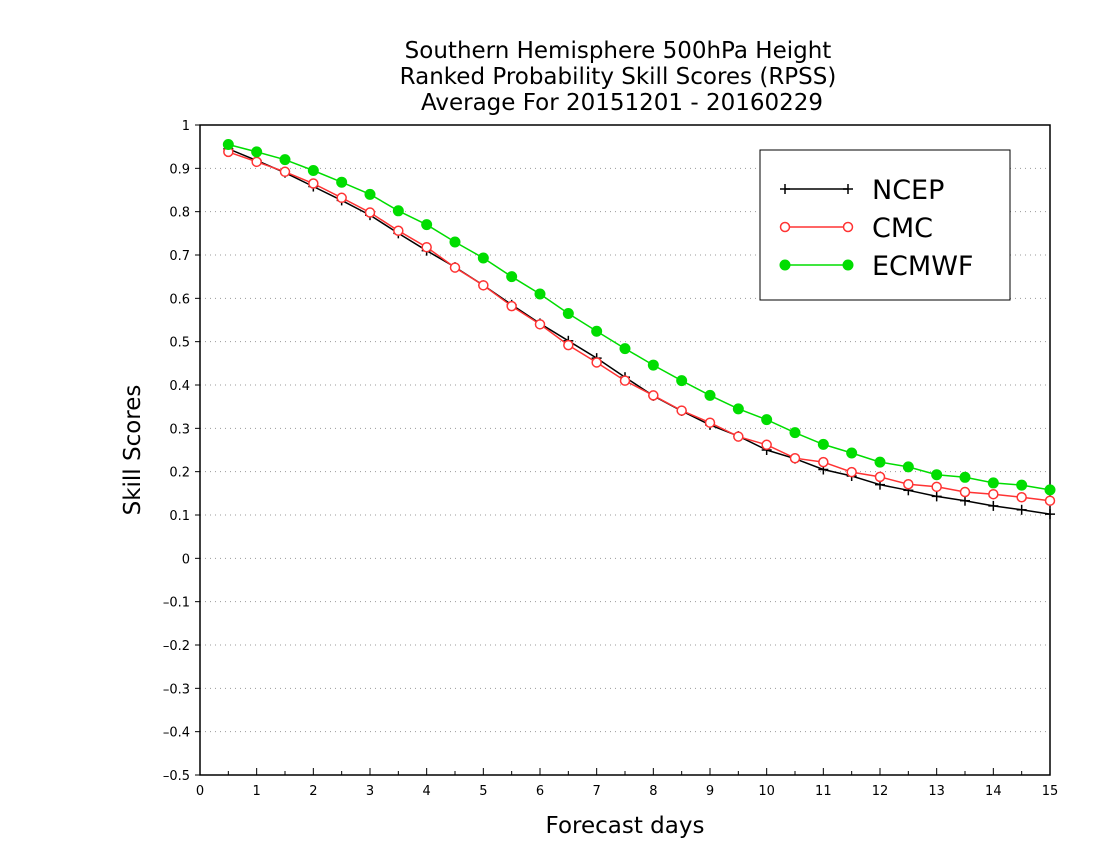 The width and height of the screenshot is (1100, 850). Describe the element at coordinates (133, 450) in the screenshot. I see `y-axis-label: Skill Scores` at that location.